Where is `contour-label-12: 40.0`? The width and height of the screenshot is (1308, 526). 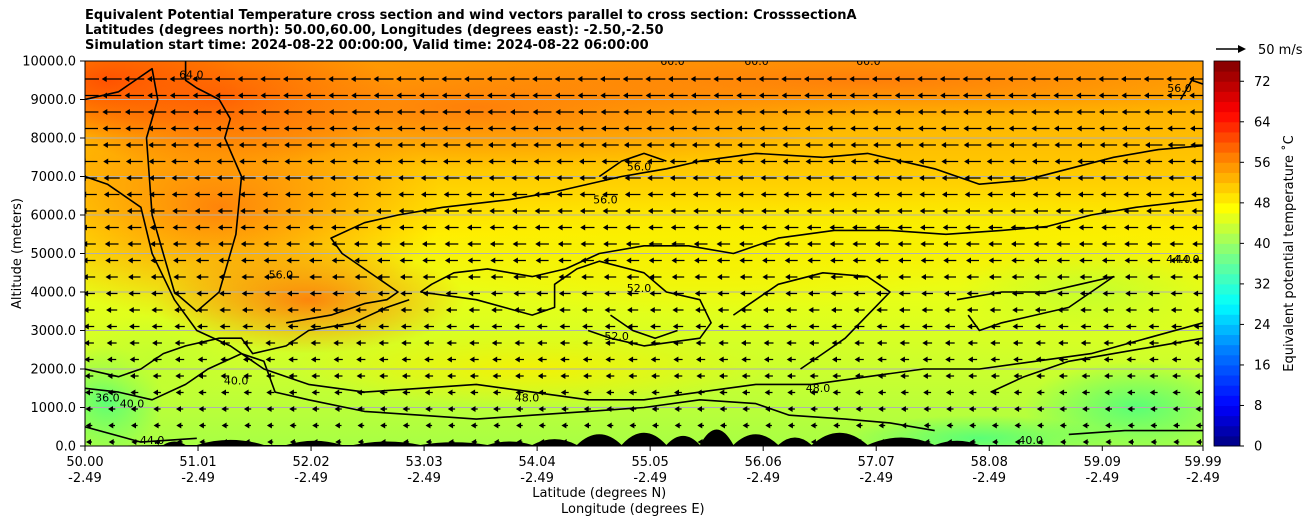 contour-label-12: 40.0 is located at coordinates (1030, 440).